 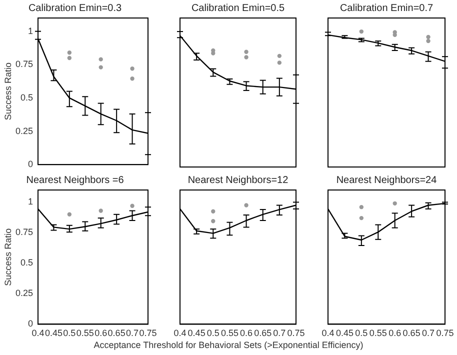 I want to click on chart-title: Nearest Neighbors =6, so click(x=75, y=180).